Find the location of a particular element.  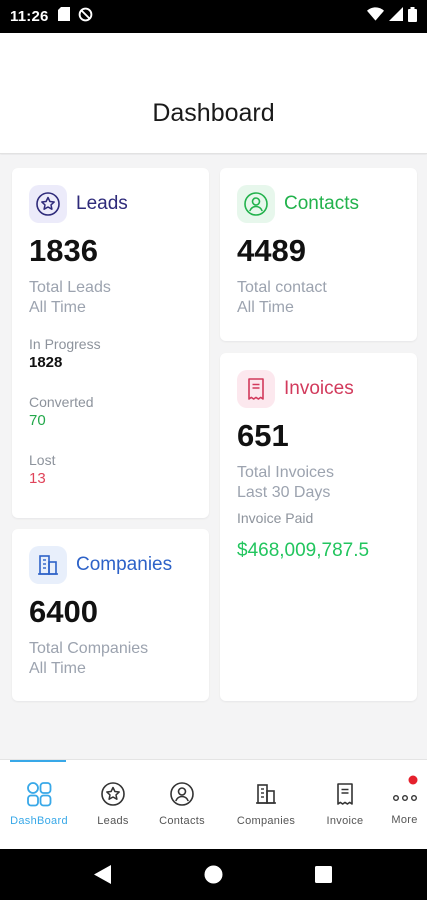

battery-icon is located at coordinates (412, 16).